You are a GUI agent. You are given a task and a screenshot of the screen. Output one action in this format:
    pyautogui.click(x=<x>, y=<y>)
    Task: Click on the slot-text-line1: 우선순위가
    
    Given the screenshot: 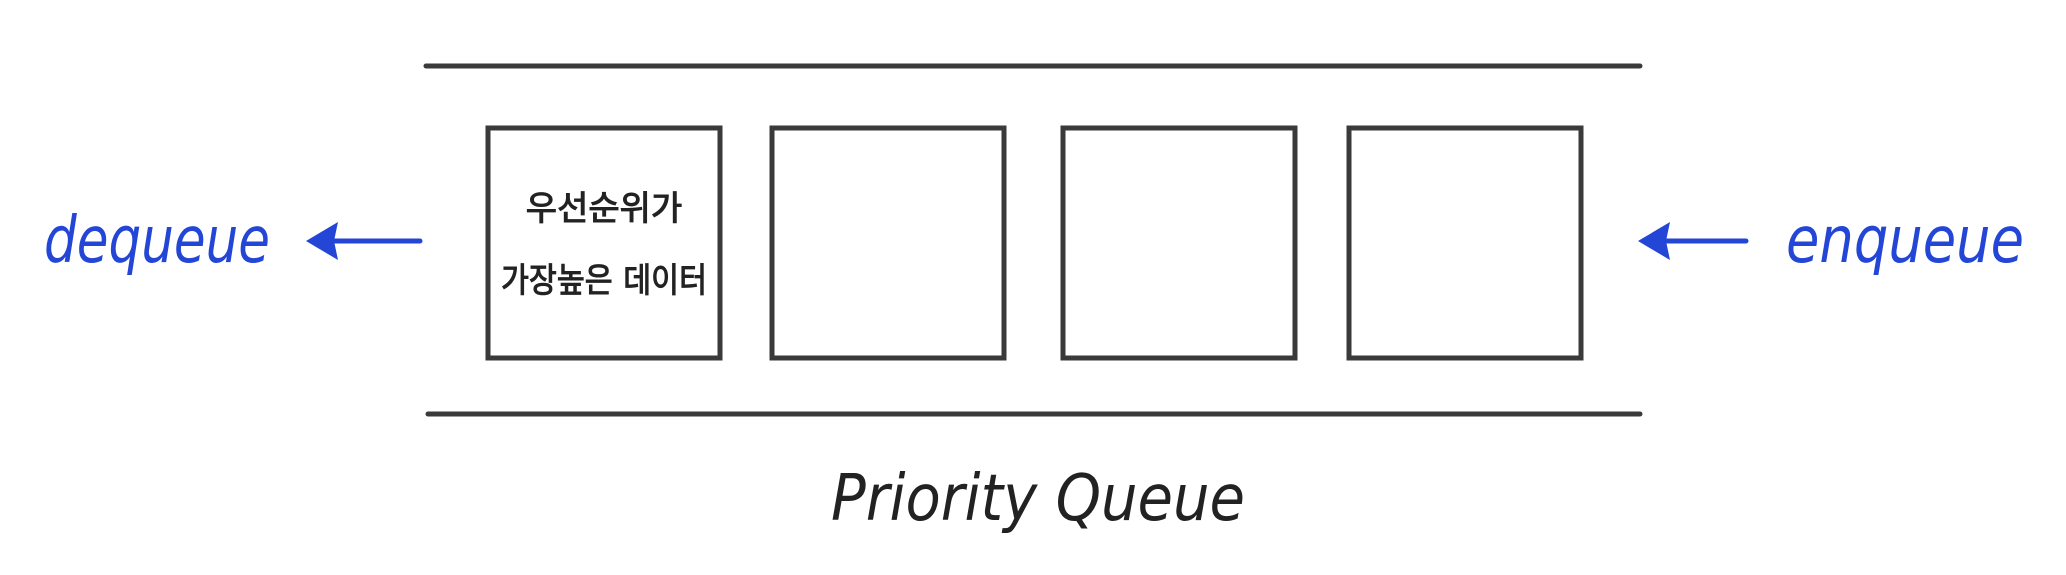 What is the action you would take?
    pyautogui.click(x=604, y=209)
    